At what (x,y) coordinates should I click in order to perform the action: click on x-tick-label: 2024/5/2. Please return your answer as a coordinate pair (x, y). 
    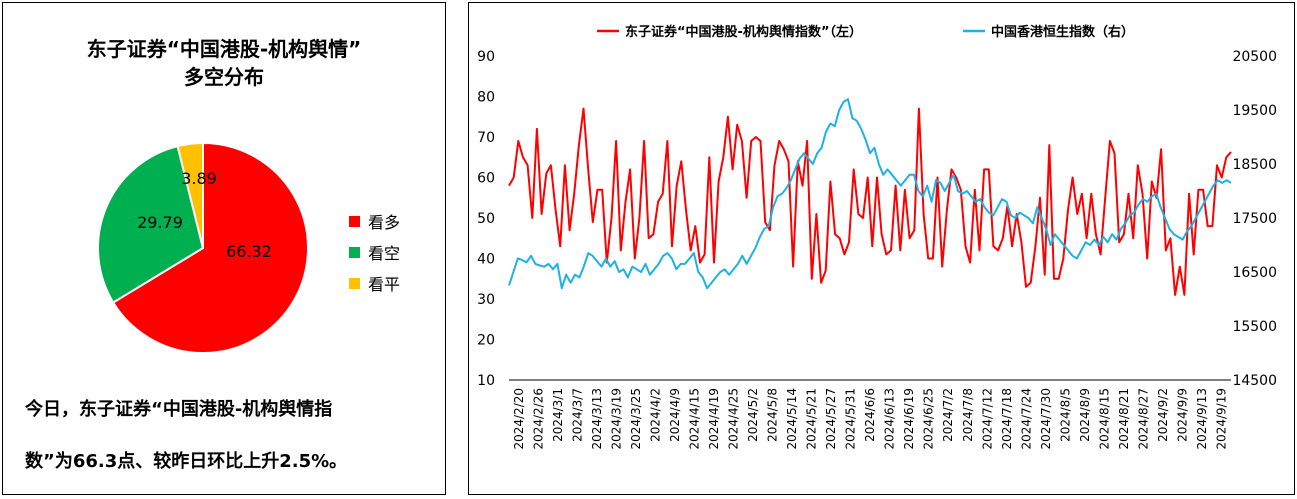
    Looking at the image, I should click on (753, 415).